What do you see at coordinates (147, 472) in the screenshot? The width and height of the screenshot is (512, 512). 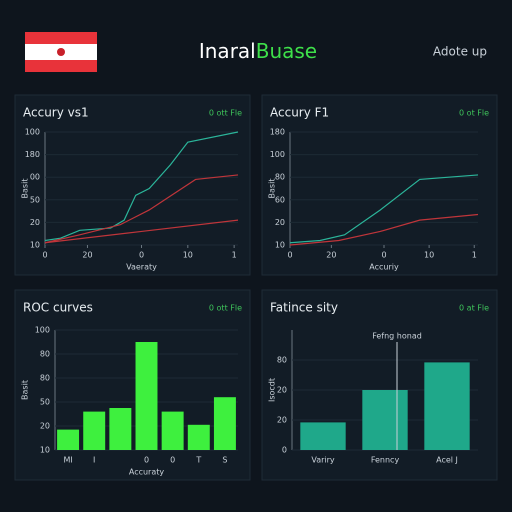 I see `x-axis-label: Accuraty` at bounding box center [147, 472].